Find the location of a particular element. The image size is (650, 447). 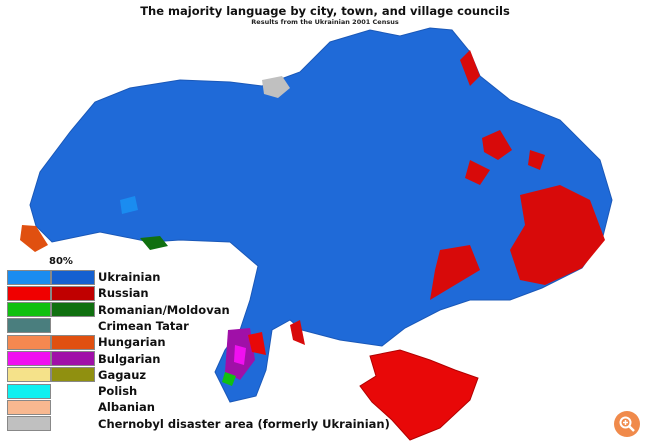

legend-item: Albanian is located at coordinates (81, 407).